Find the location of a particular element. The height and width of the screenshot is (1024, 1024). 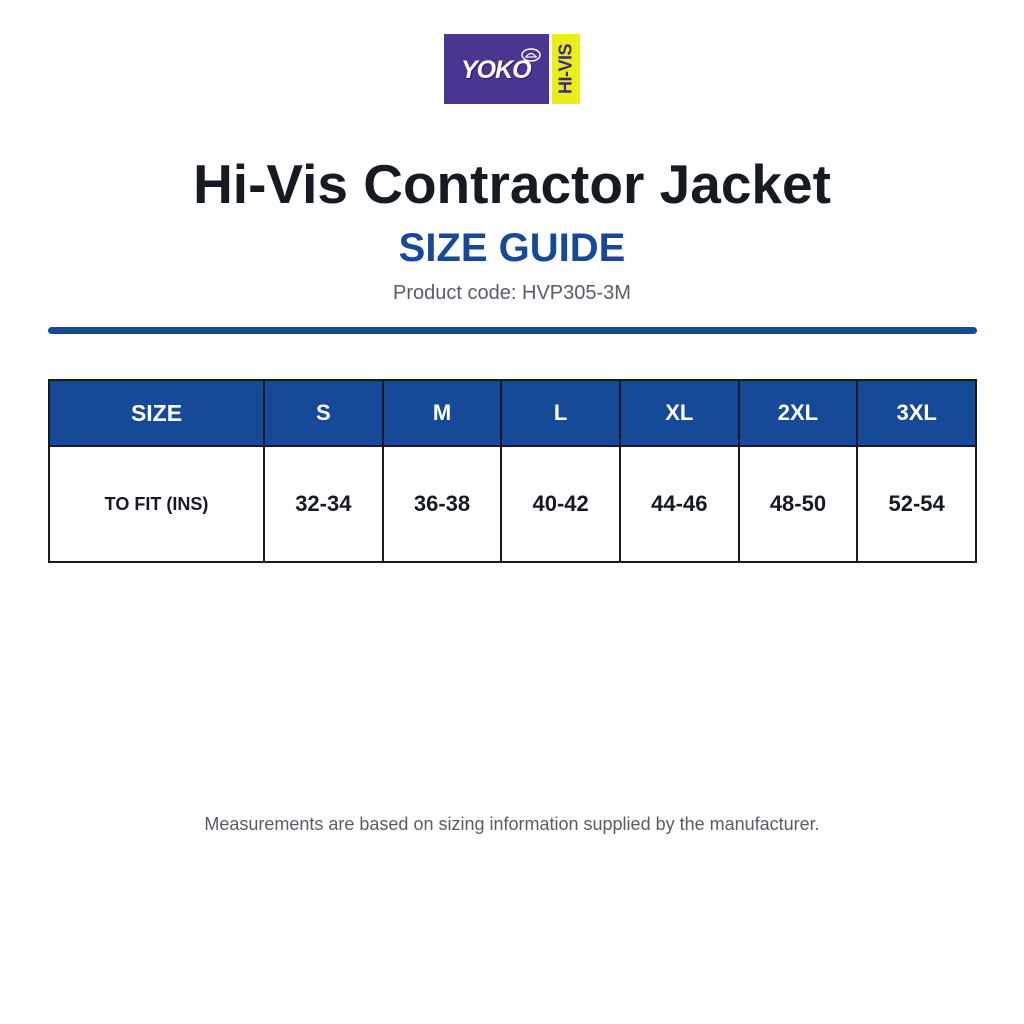

logo-main-panel: YOKO is located at coordinates (496, 69).